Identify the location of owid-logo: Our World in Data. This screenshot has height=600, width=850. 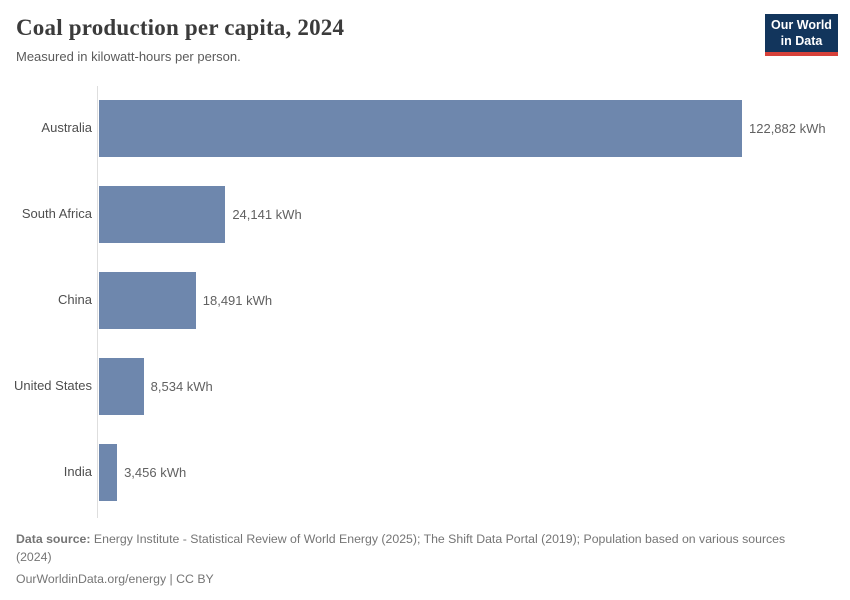
(801, 35).